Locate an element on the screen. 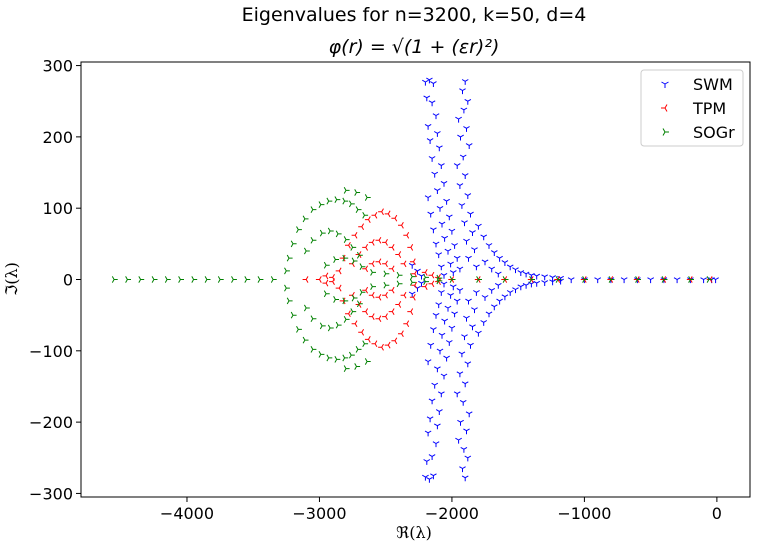  y-tick-label: 100 is located at coordinates (57, 208).